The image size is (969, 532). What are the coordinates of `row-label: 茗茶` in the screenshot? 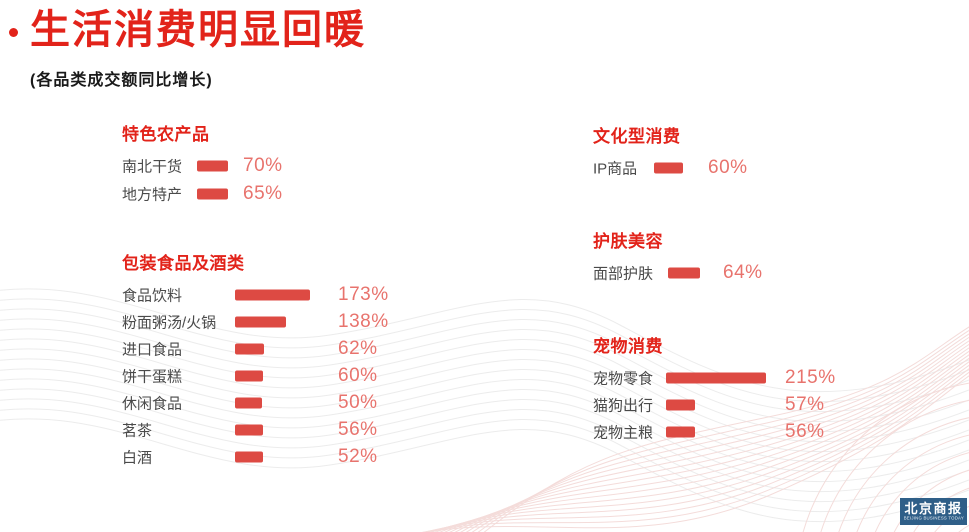 It's located at (137, 430).